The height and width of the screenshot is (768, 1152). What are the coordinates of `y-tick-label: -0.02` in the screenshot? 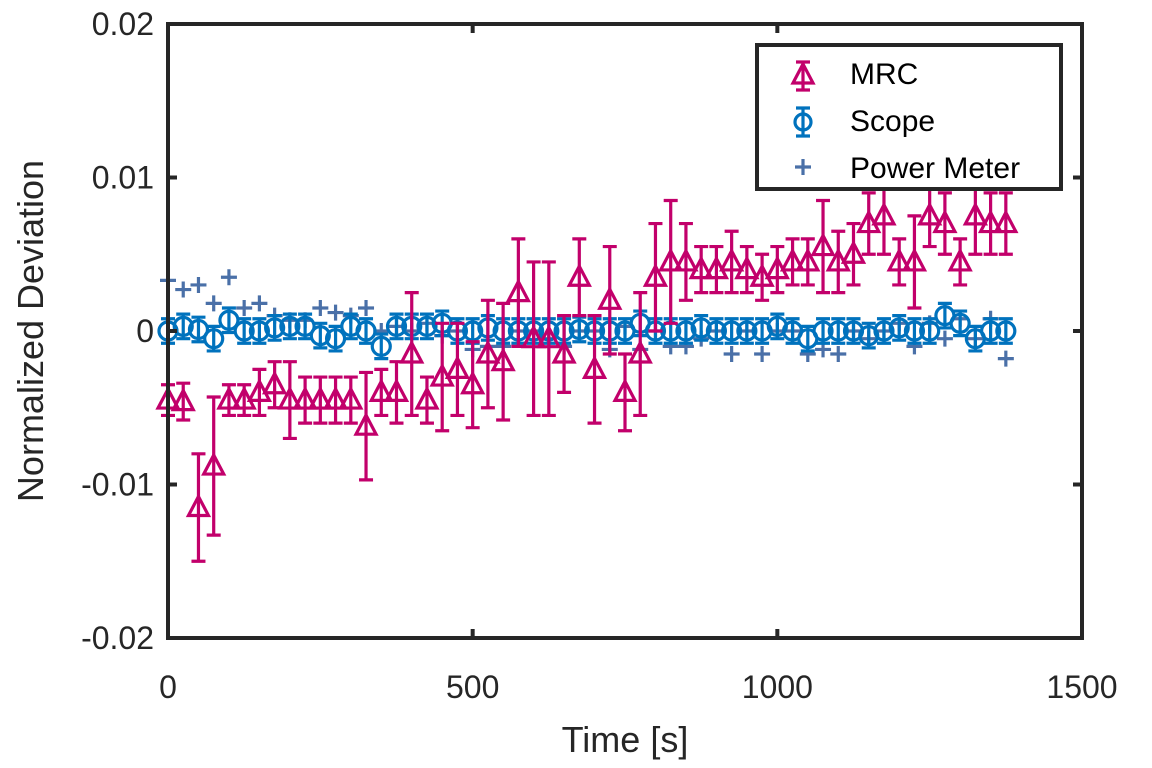 It's located at (117, 638).